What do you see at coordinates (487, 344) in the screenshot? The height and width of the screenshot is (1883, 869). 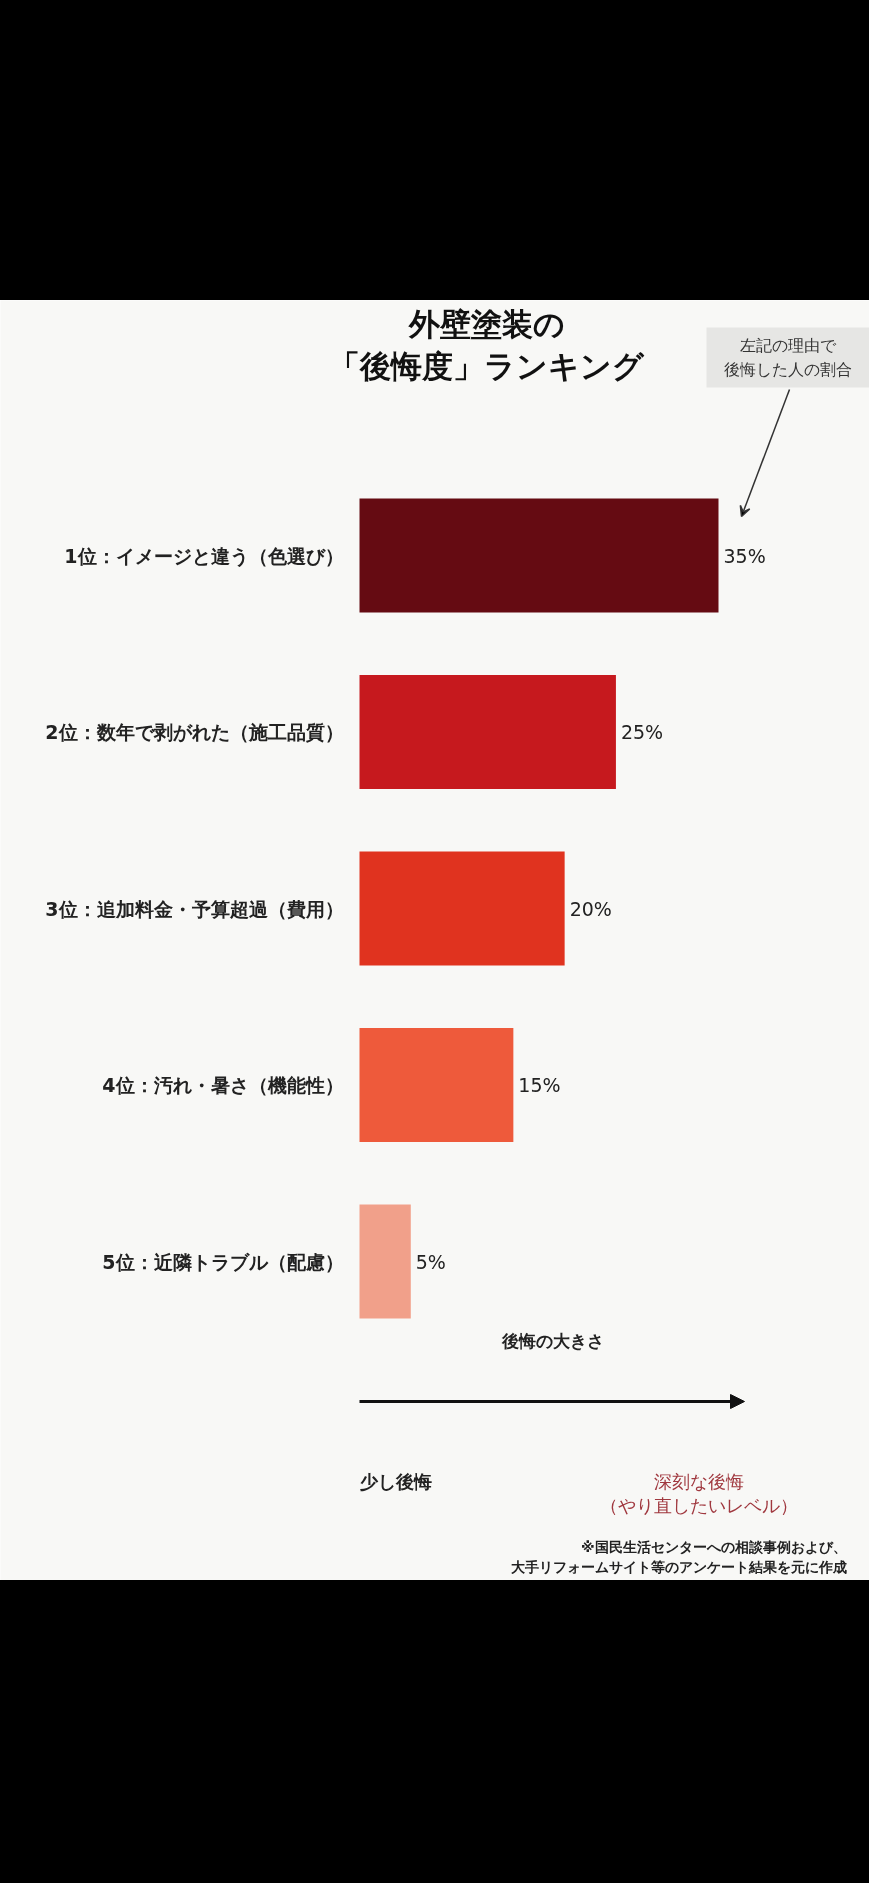 I see `chart-title: 外壁塗装の「後悔度」ランキング` at bounding box center [487, 344].